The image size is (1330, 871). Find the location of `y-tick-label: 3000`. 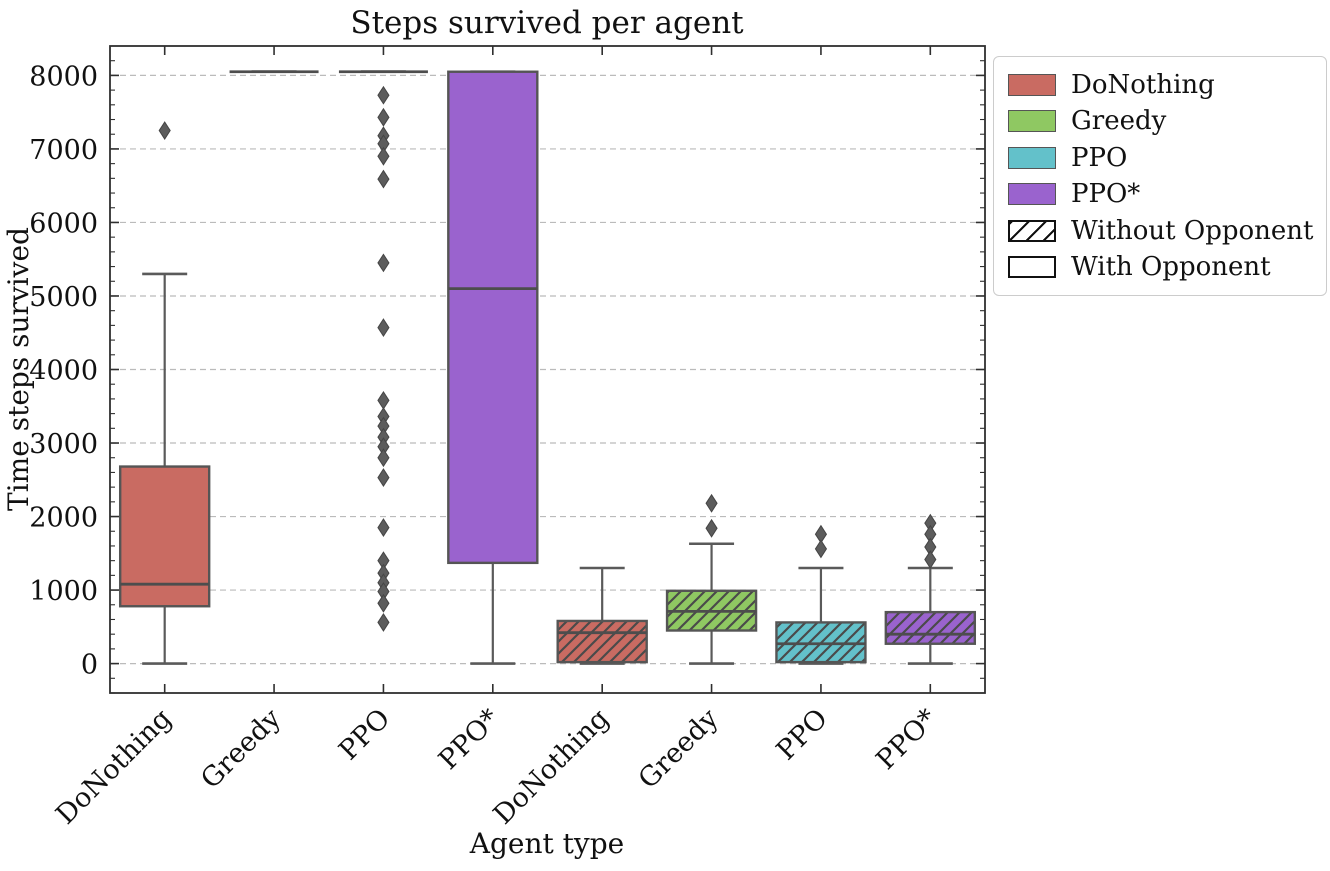

y-tick-label: 3000 is located at coordinates (63, 444).